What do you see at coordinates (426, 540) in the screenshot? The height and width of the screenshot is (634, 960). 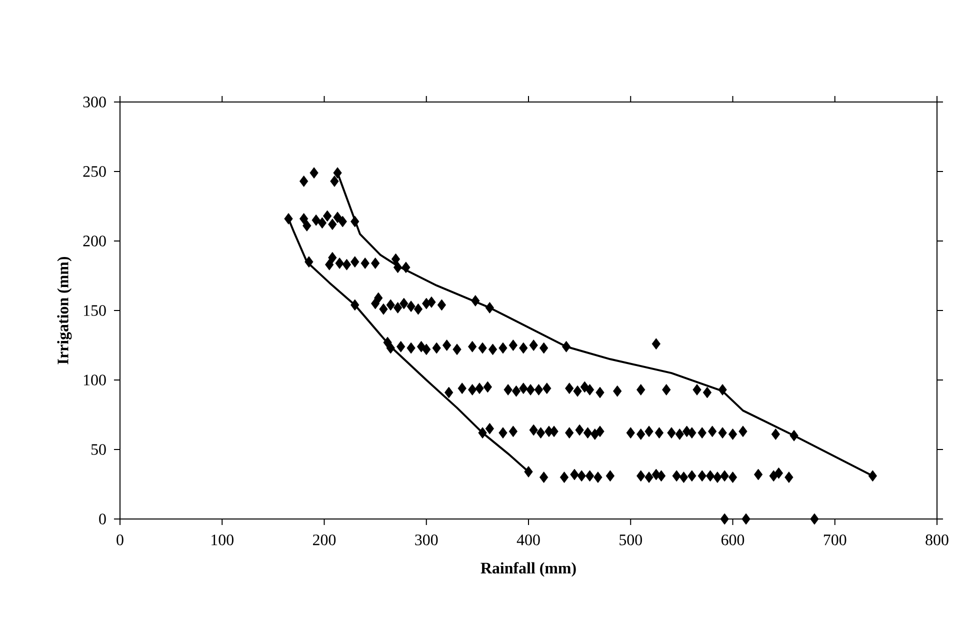 I see `x-tick-label: 300` at bounding box center [426, 540].